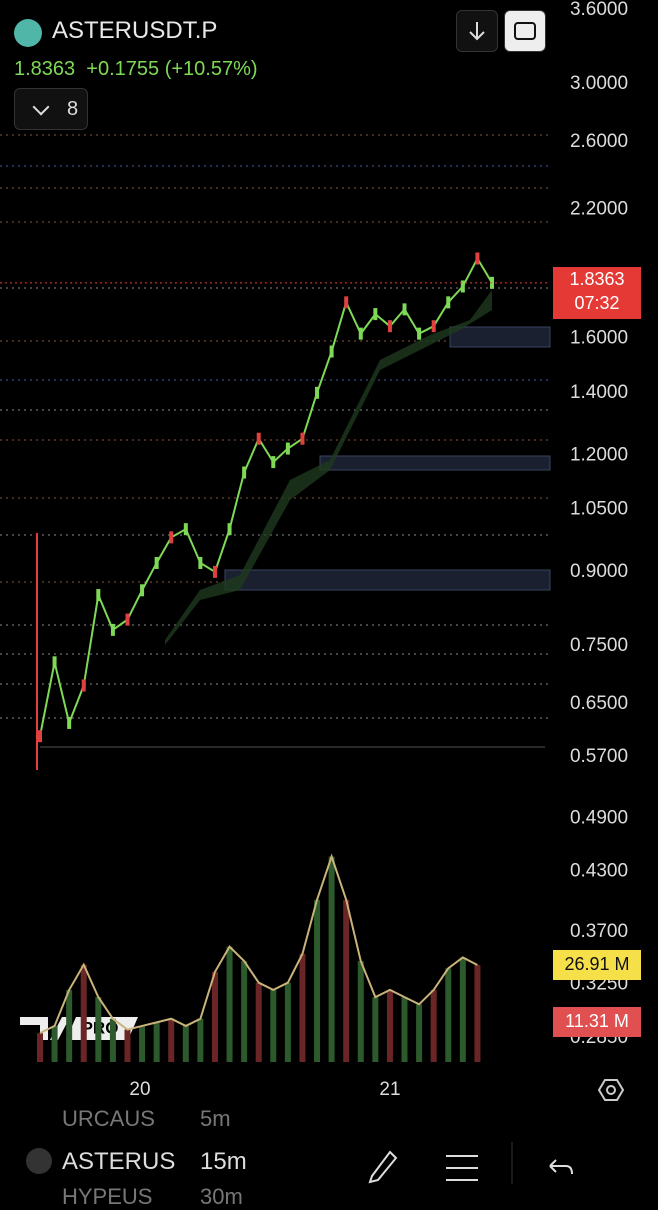 Image resolution: width=658 pixels, height=1210 pixels. I want to click on ribbon, so click(328, 467).